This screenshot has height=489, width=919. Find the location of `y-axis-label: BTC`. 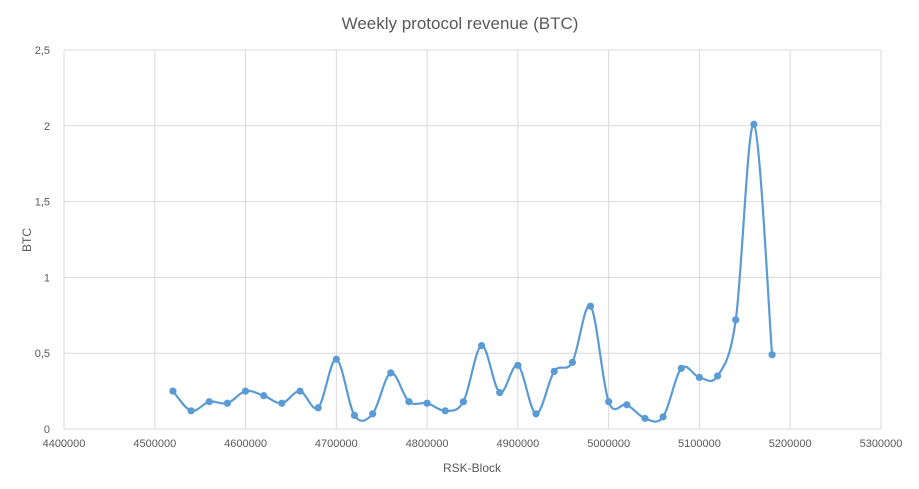

y-axis-label: BTC is located at coordinates (27, 240).